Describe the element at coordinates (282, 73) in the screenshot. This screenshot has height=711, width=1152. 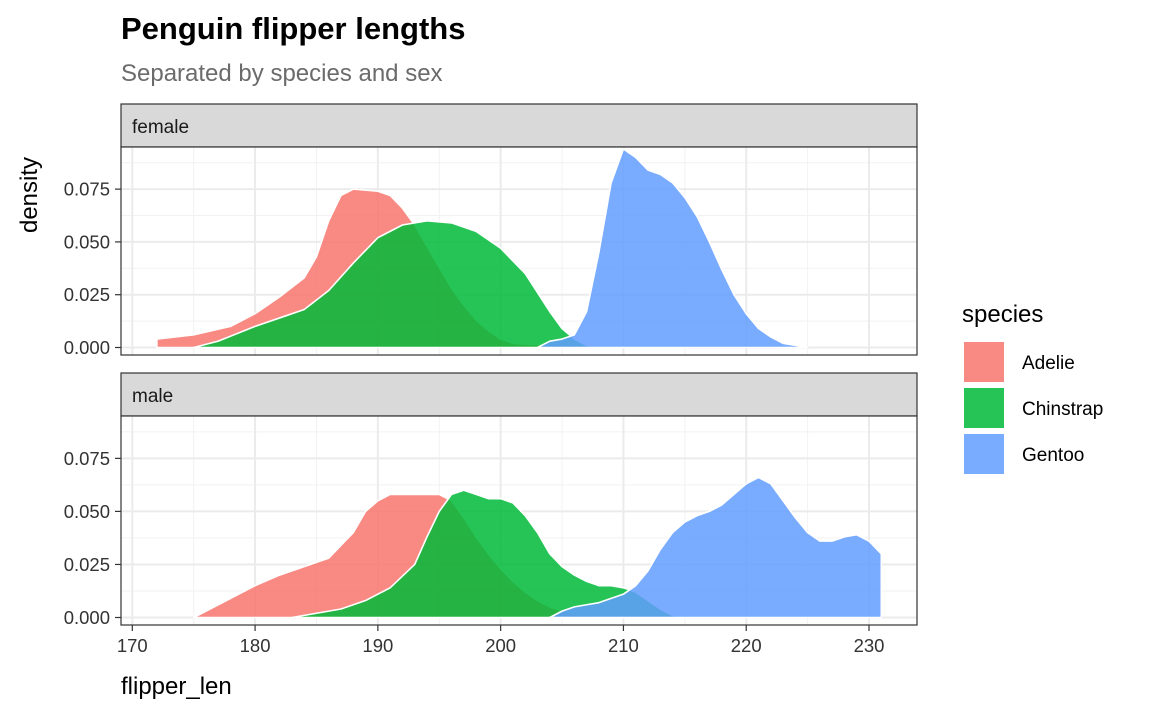
I see `chart-subtitle: Separated by species and sex` at that location.